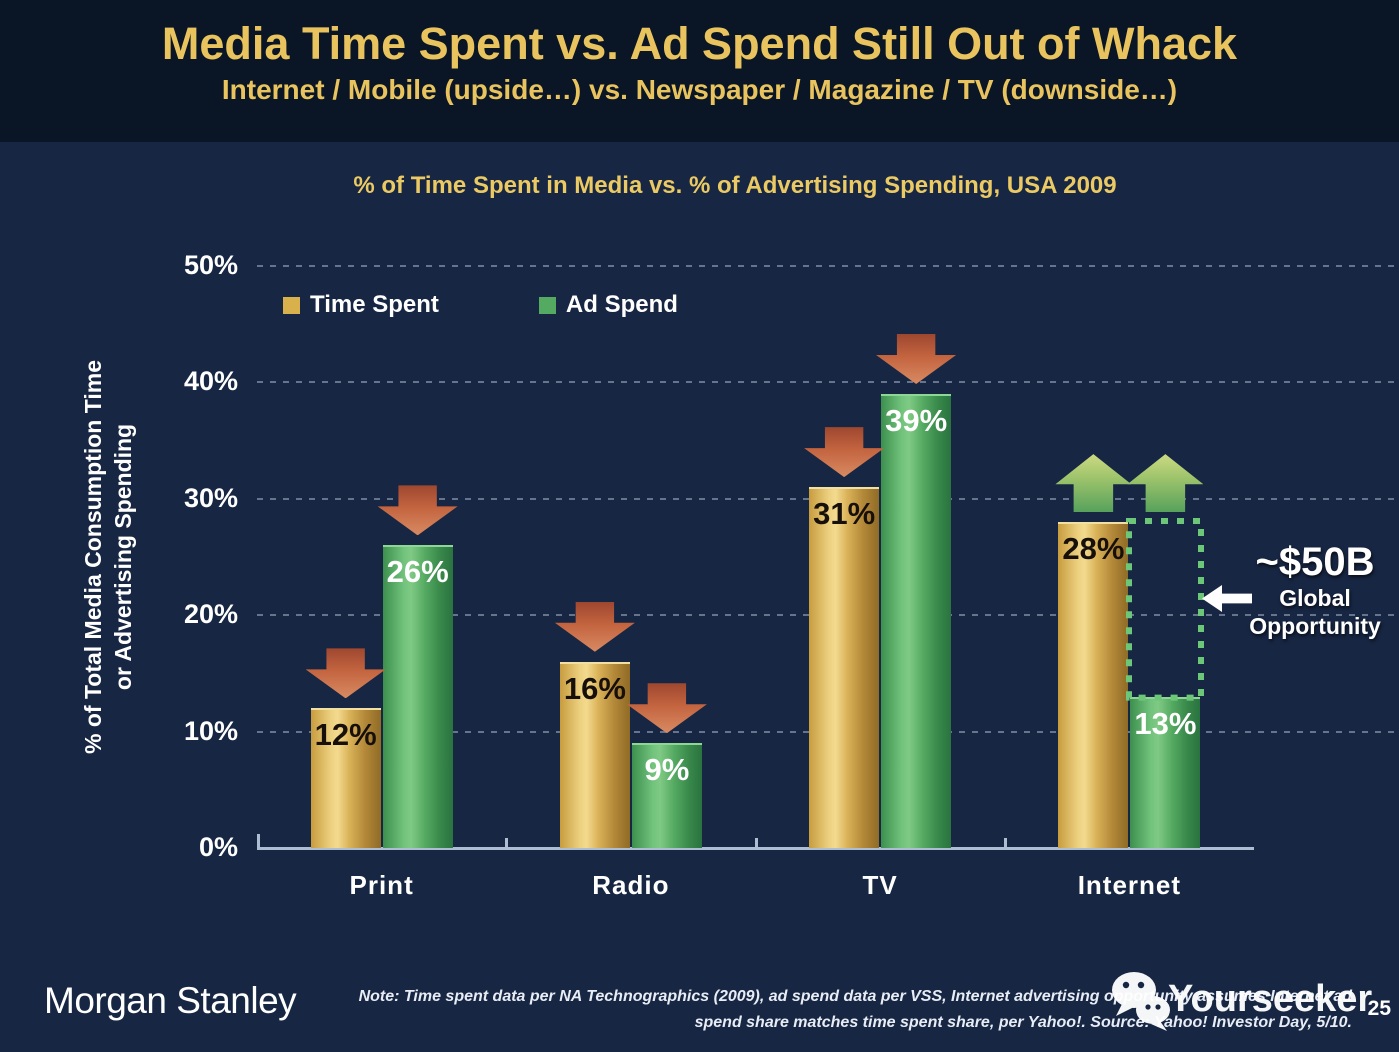  What do you see at coordinates (258, 841) in the screenshot?
I see `y-axis-stub` at bounding box center [258, 841].